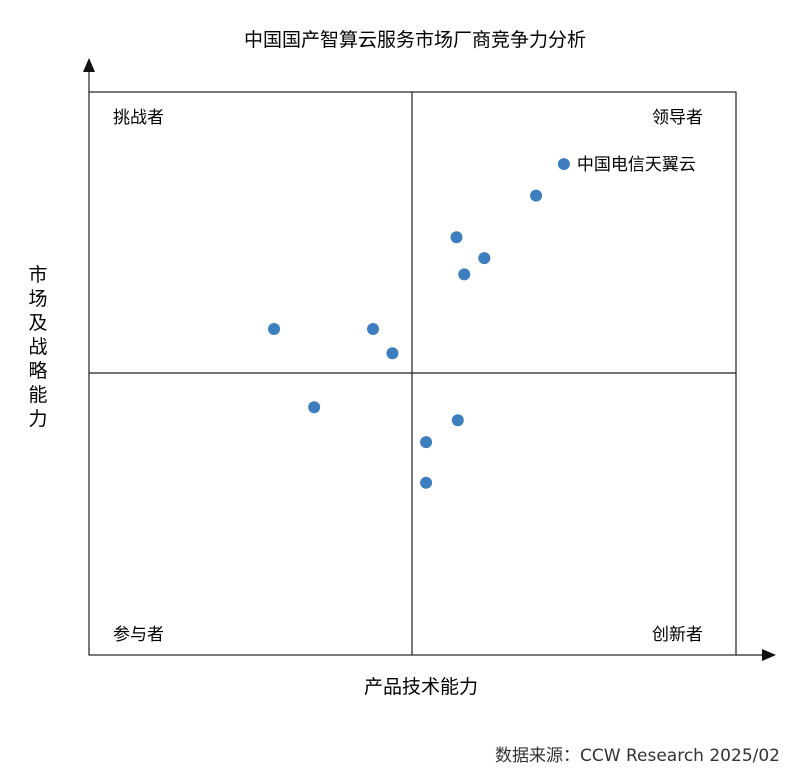  Describe the element at coordinates (138, 118) in the screenshot. I see `quadrant-label-challengers: 挑战者` at that location.